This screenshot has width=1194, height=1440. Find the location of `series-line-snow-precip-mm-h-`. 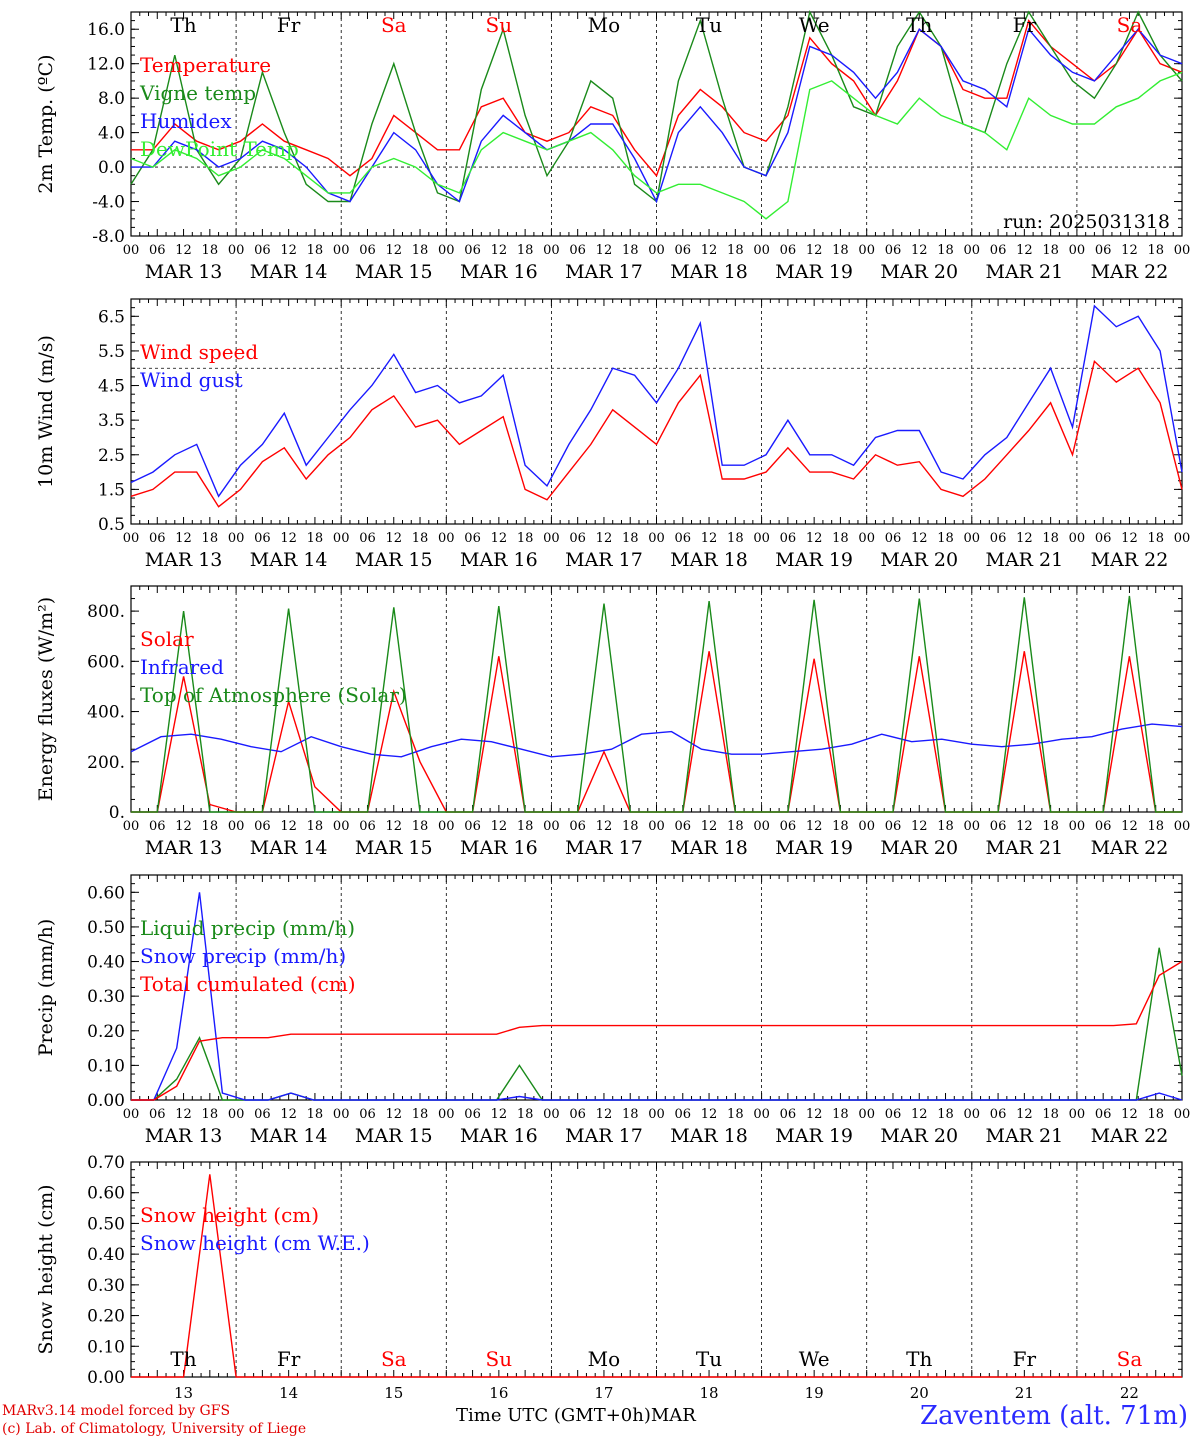

series-line-snow-precip-mm-h- is located at coordinates (657, 996).